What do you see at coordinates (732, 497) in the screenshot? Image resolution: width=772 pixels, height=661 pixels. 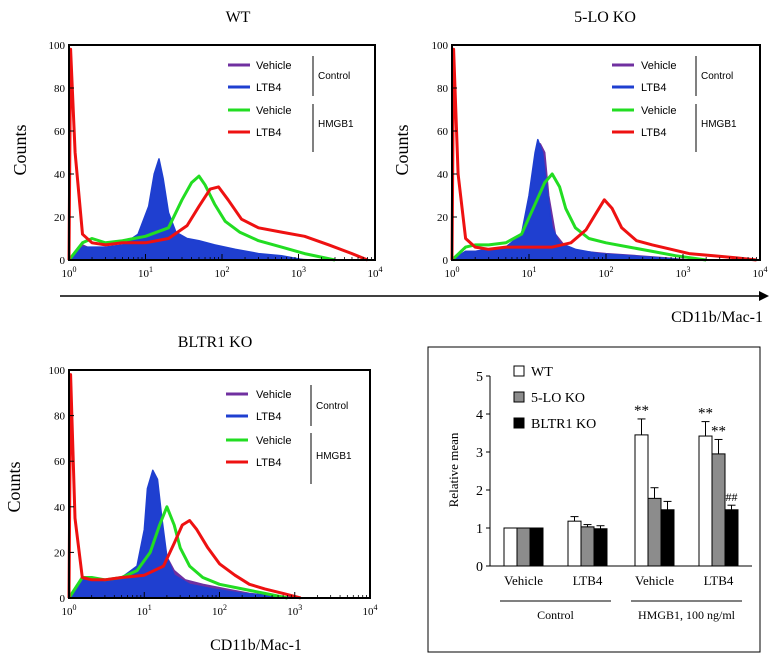 I see `significance-mark: ##` at bounding box center [732, 497].